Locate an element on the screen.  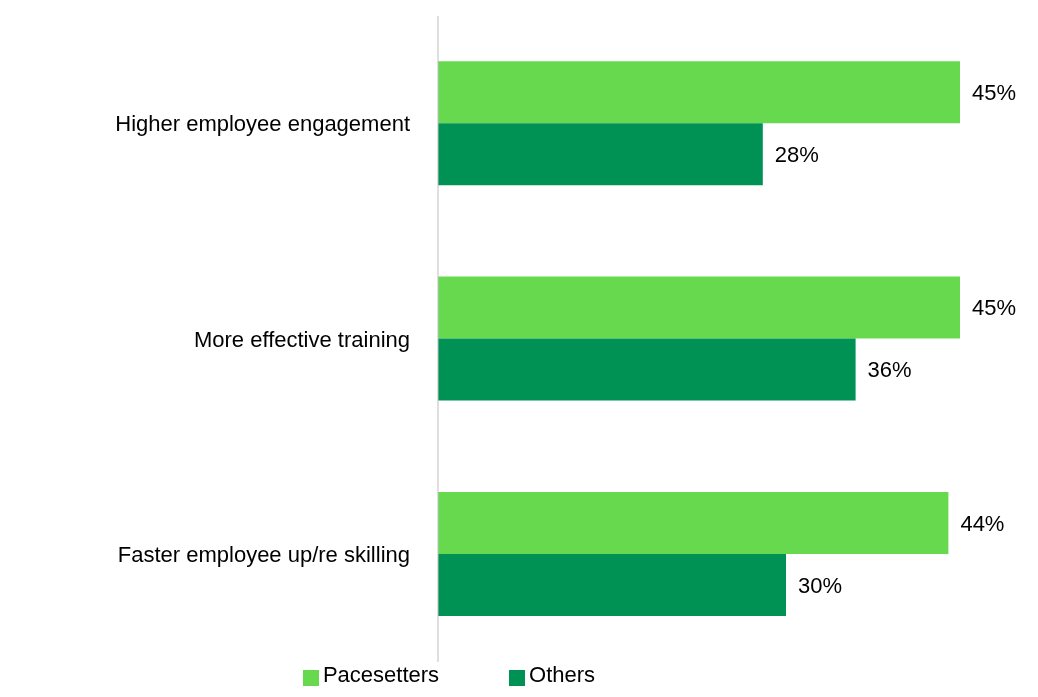
data-label: 30% is located at coordinates (820, 585).